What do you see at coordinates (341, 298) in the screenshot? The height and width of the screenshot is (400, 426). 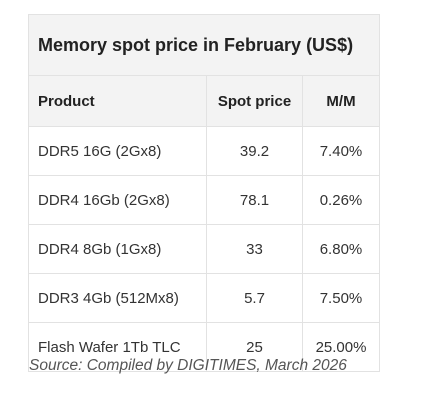 I see `cell-mm: 7.50%` at bounding box center [341, 298].